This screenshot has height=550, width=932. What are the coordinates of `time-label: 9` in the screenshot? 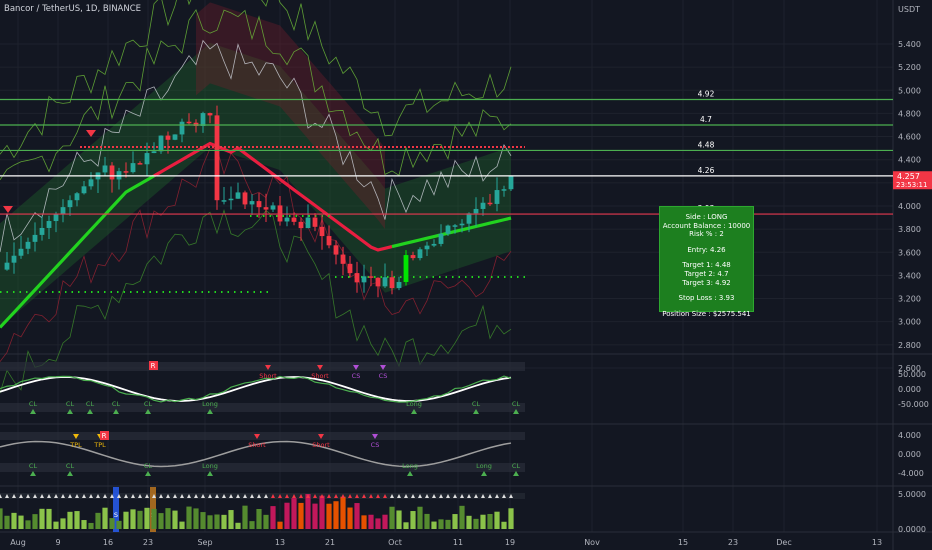 It's located at (57, 542).